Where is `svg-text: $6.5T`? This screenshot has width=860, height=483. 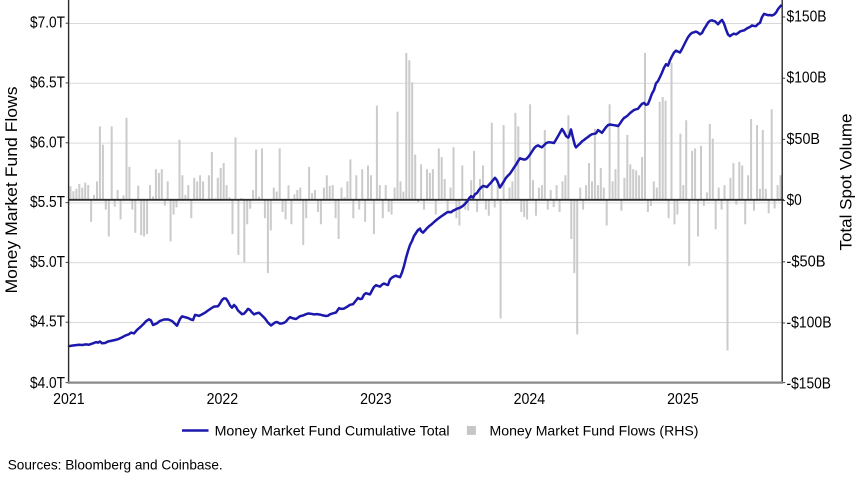
svg-text: $6.5T is located at coordinates (47, 82).